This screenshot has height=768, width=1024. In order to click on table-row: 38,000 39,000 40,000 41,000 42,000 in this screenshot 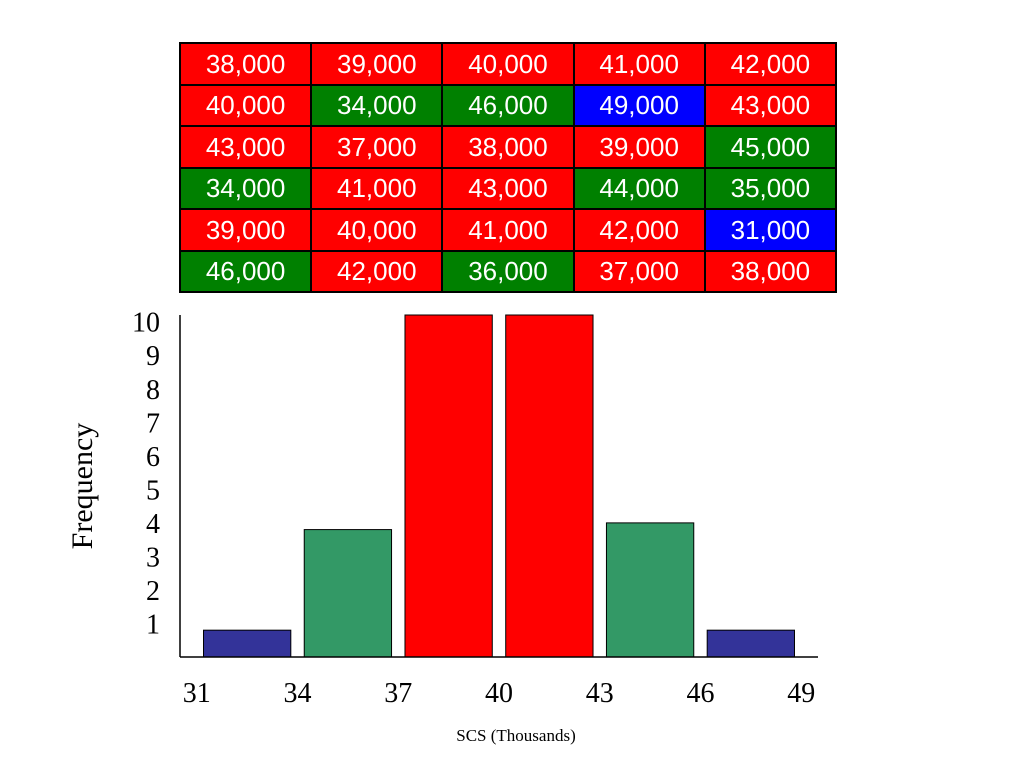, I will do `click(508, 64)`.